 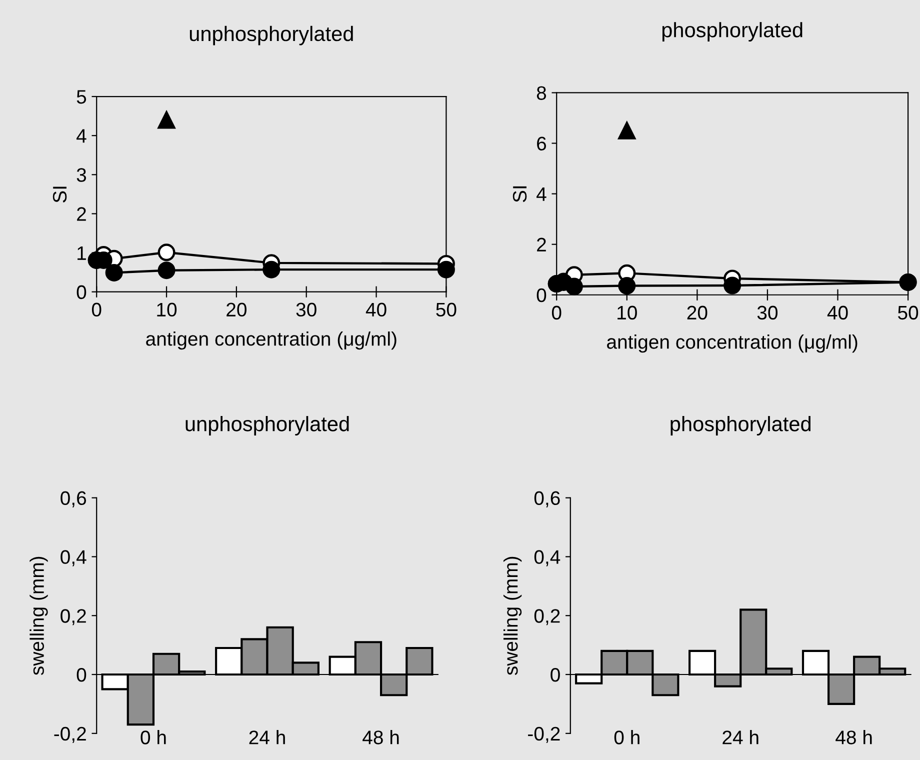 What do you see at coordinates (97, 309) in the screenshot?
I see `x-tick-label: 0` at bounding box center [97, 309].